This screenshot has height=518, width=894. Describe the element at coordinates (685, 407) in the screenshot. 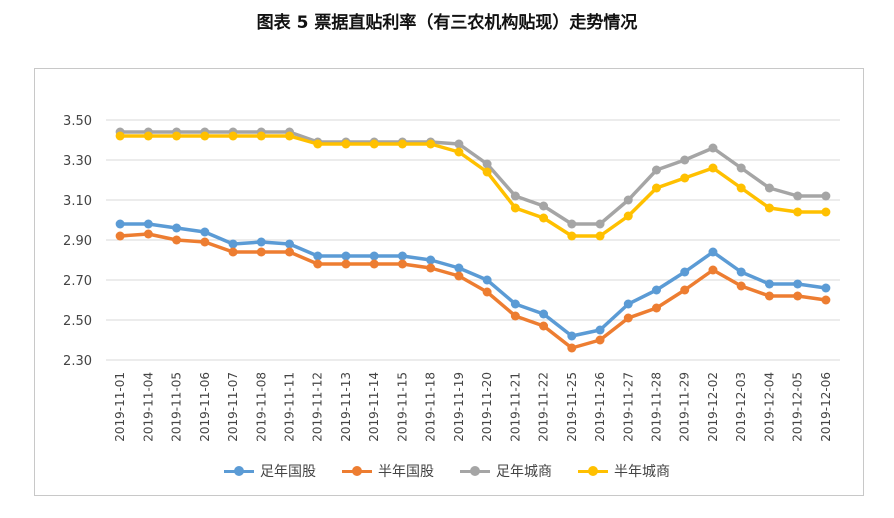

I see `x-tick-label: 2019-11-29` at that location.